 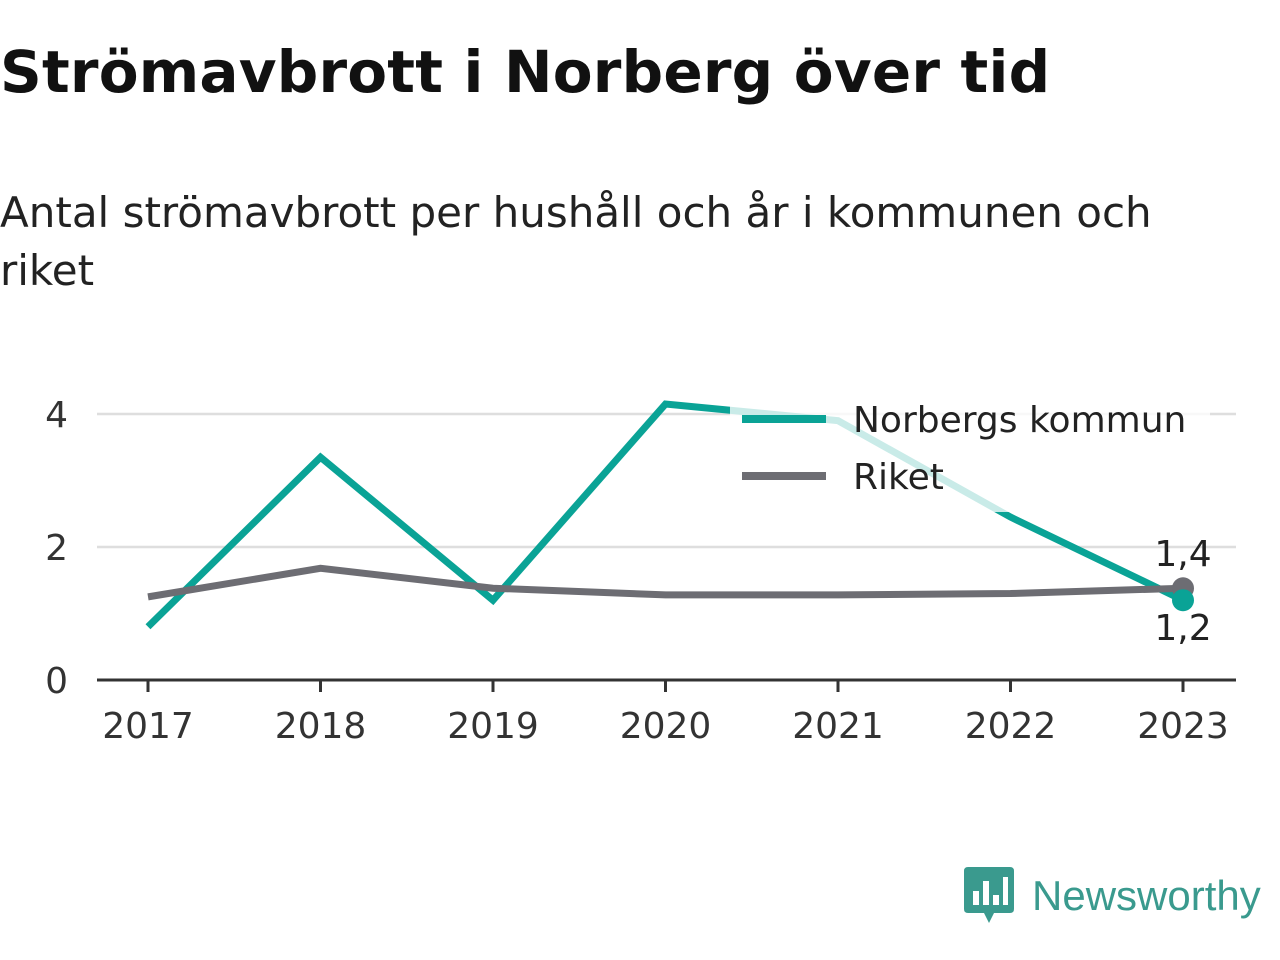 I want to click on brand-logo: Newsworthy, so click(x=1112, y=896).